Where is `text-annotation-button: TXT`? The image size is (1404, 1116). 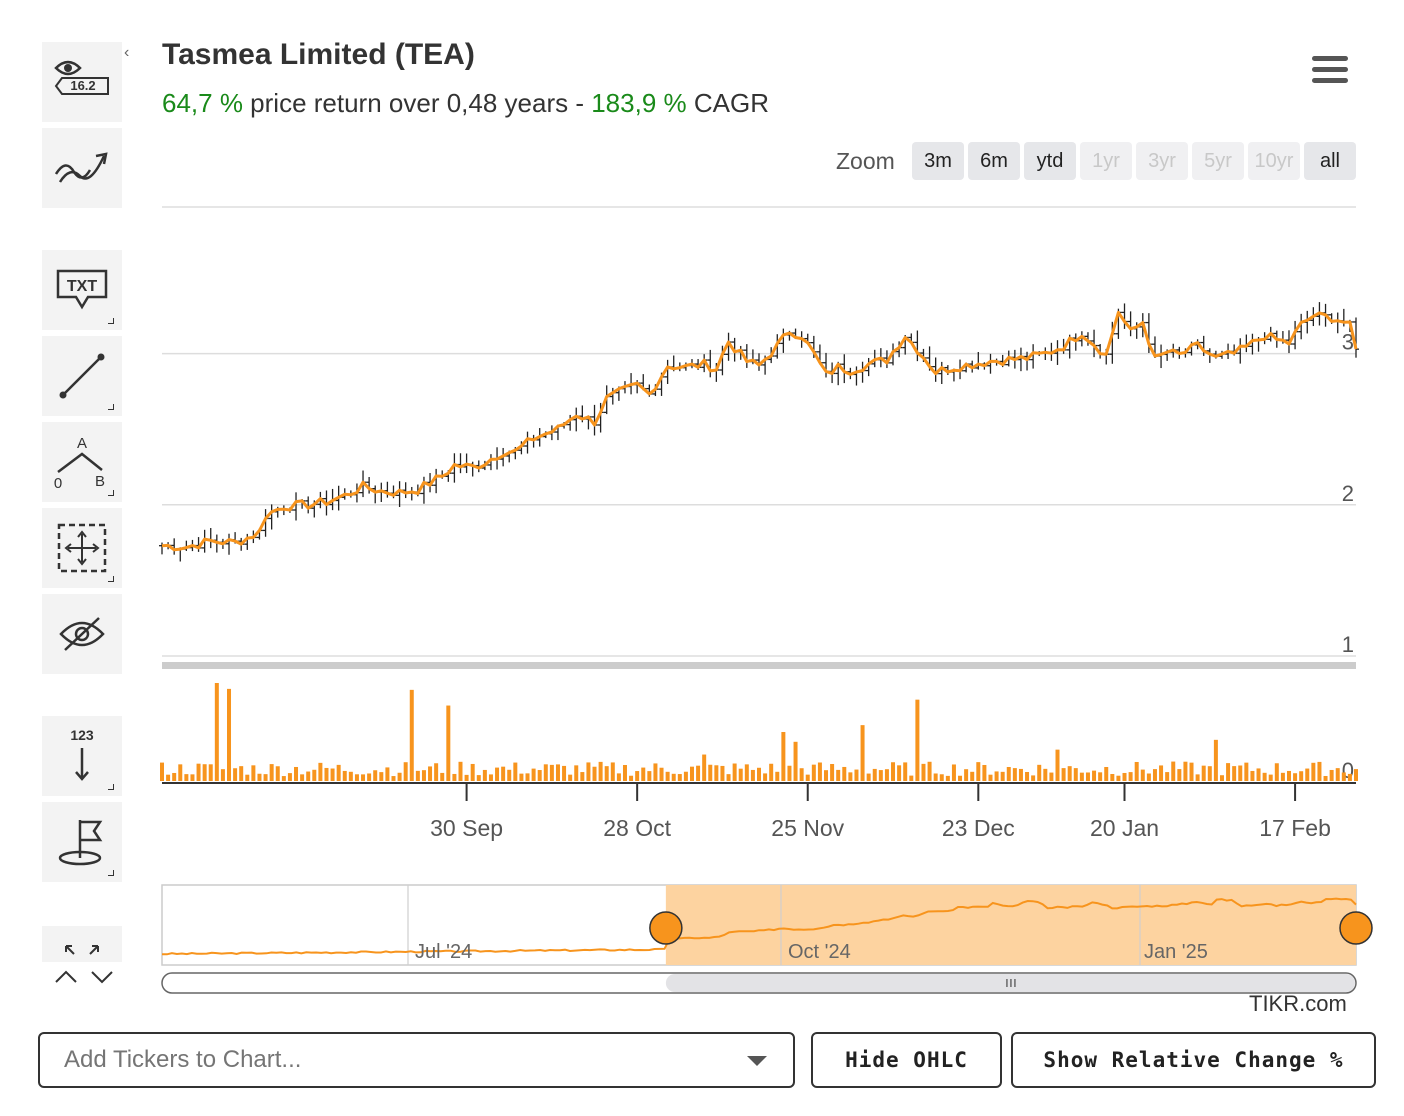 text-annotation-button: TXT is located at coordinates (82, 290).